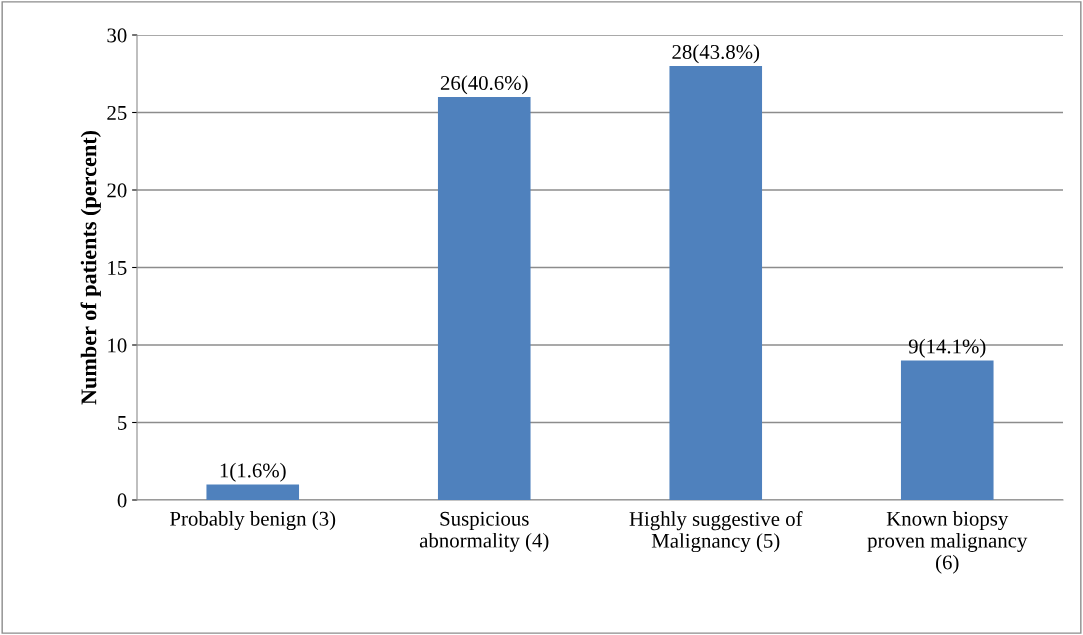  Describe the element at coordinates (117, 35) in the screenshot. I see `y-tick-label: 30` at that location.